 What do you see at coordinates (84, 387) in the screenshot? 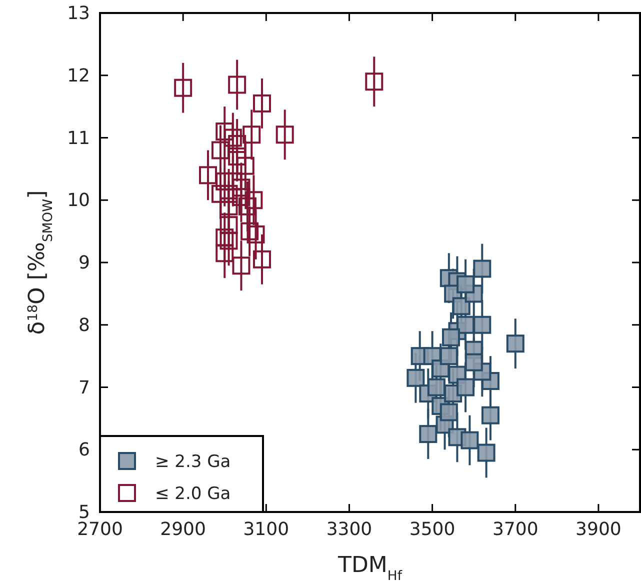
I see `y-tick-label: 7` at bounding box center [84, 387].